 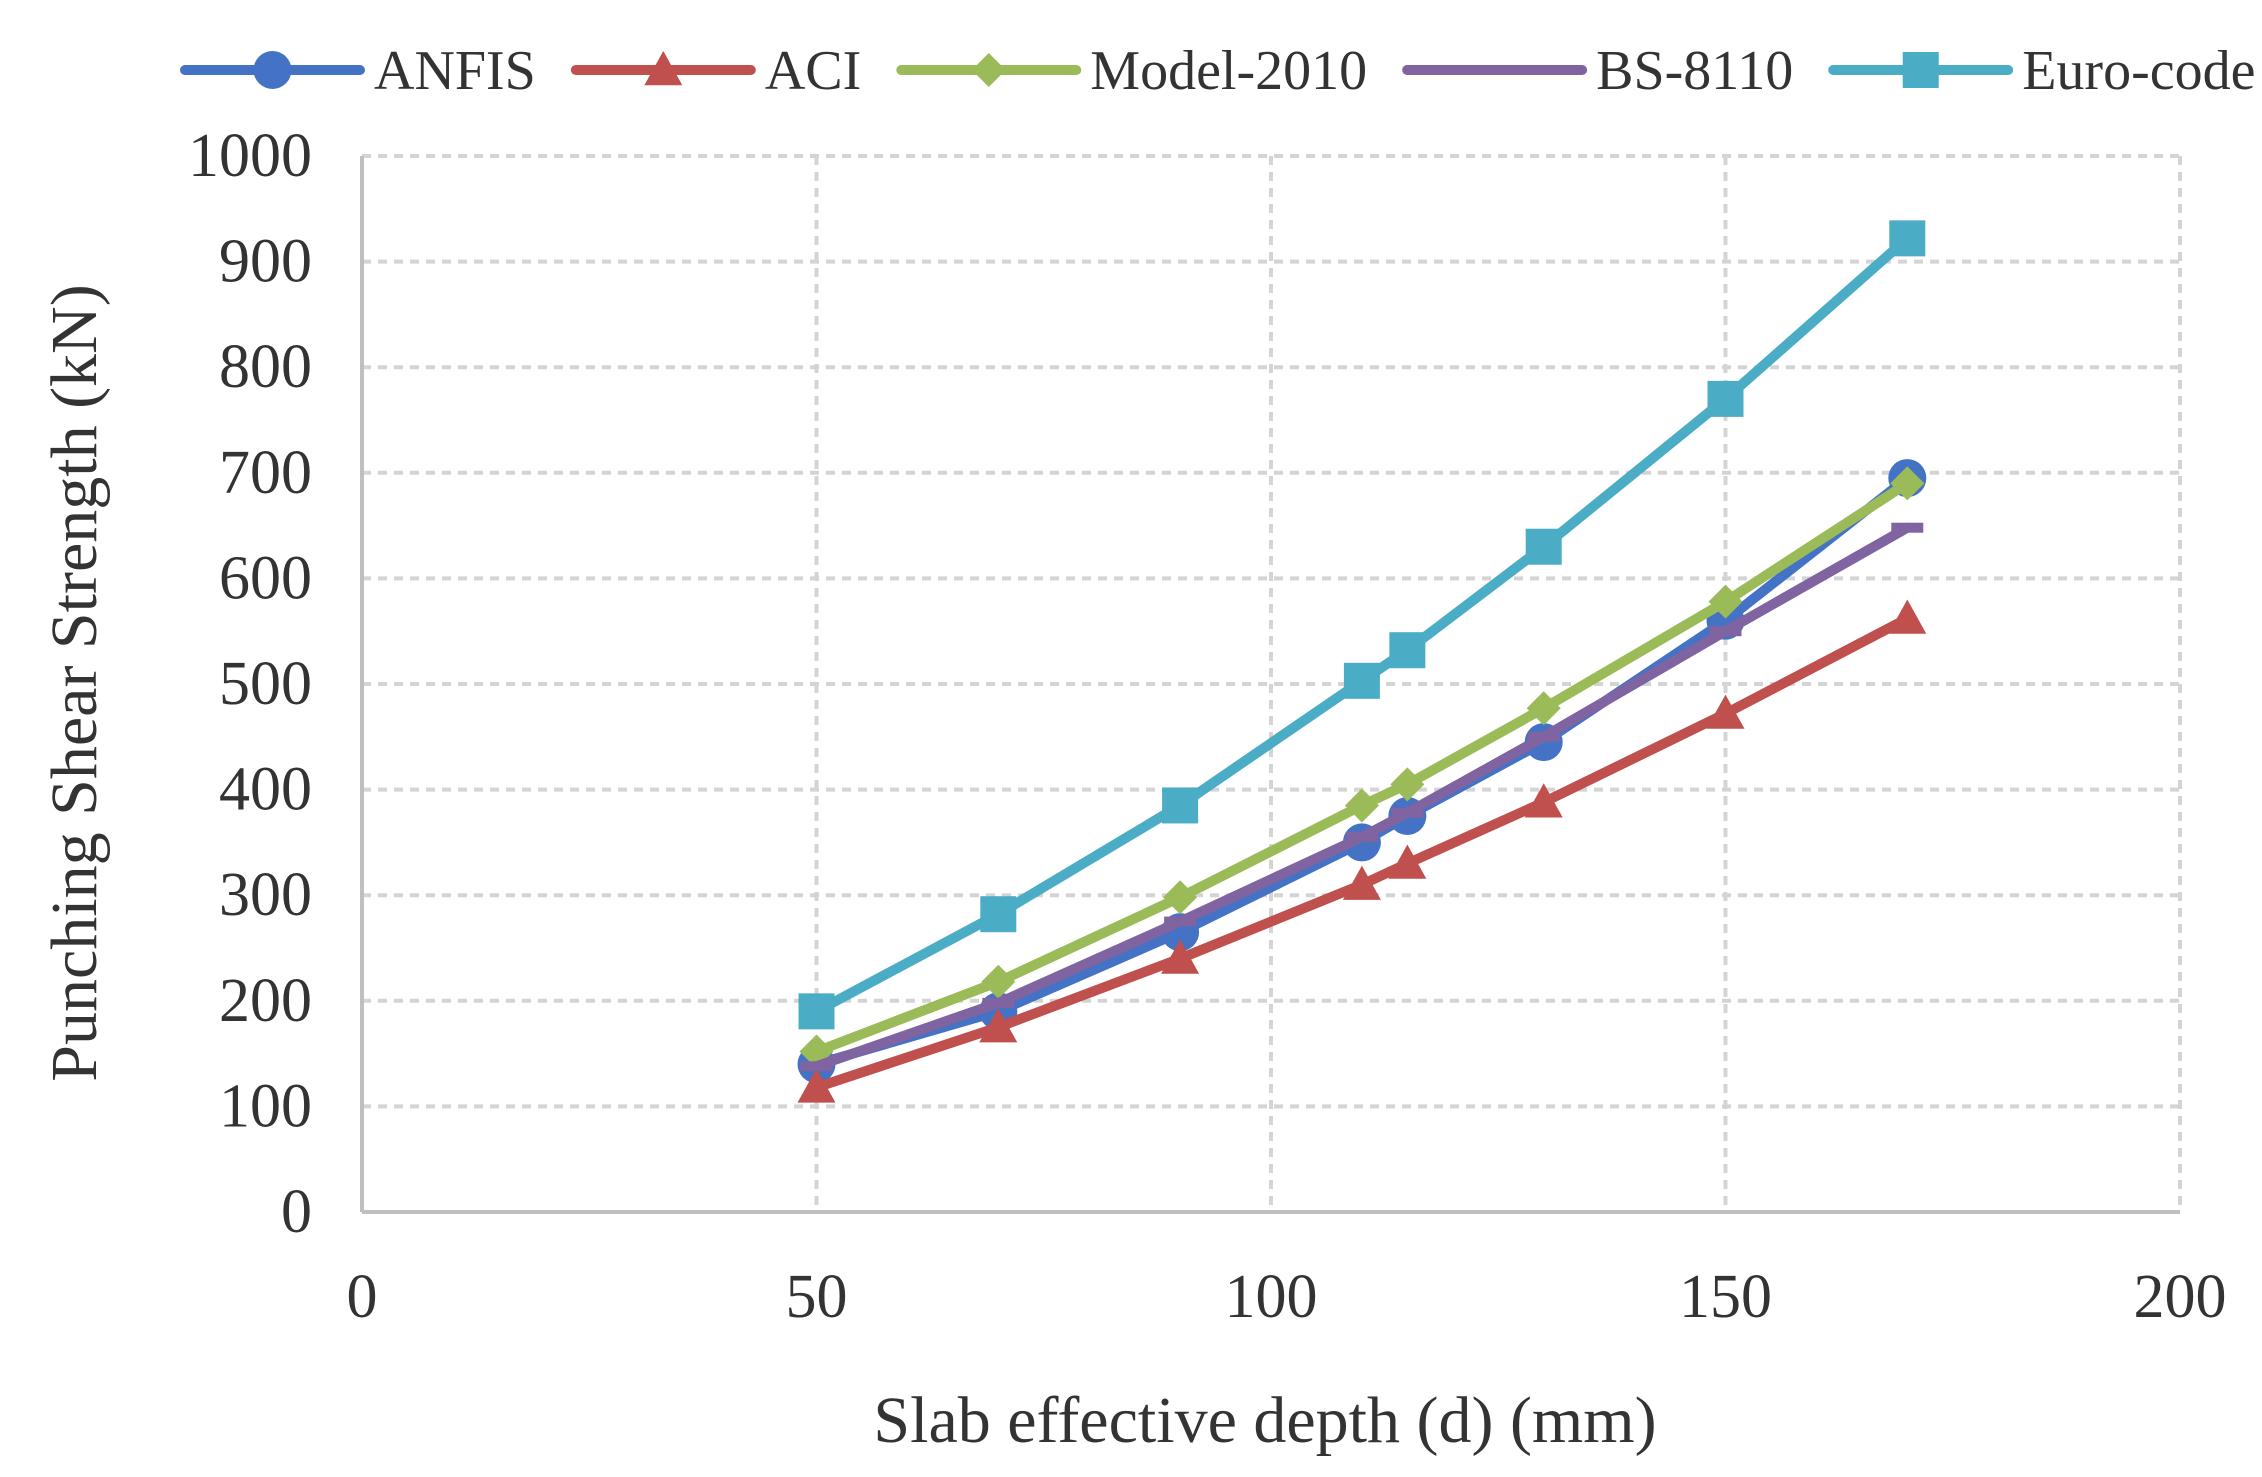 I want to click on y-tick-label: 300, so click(x=265, y=895).